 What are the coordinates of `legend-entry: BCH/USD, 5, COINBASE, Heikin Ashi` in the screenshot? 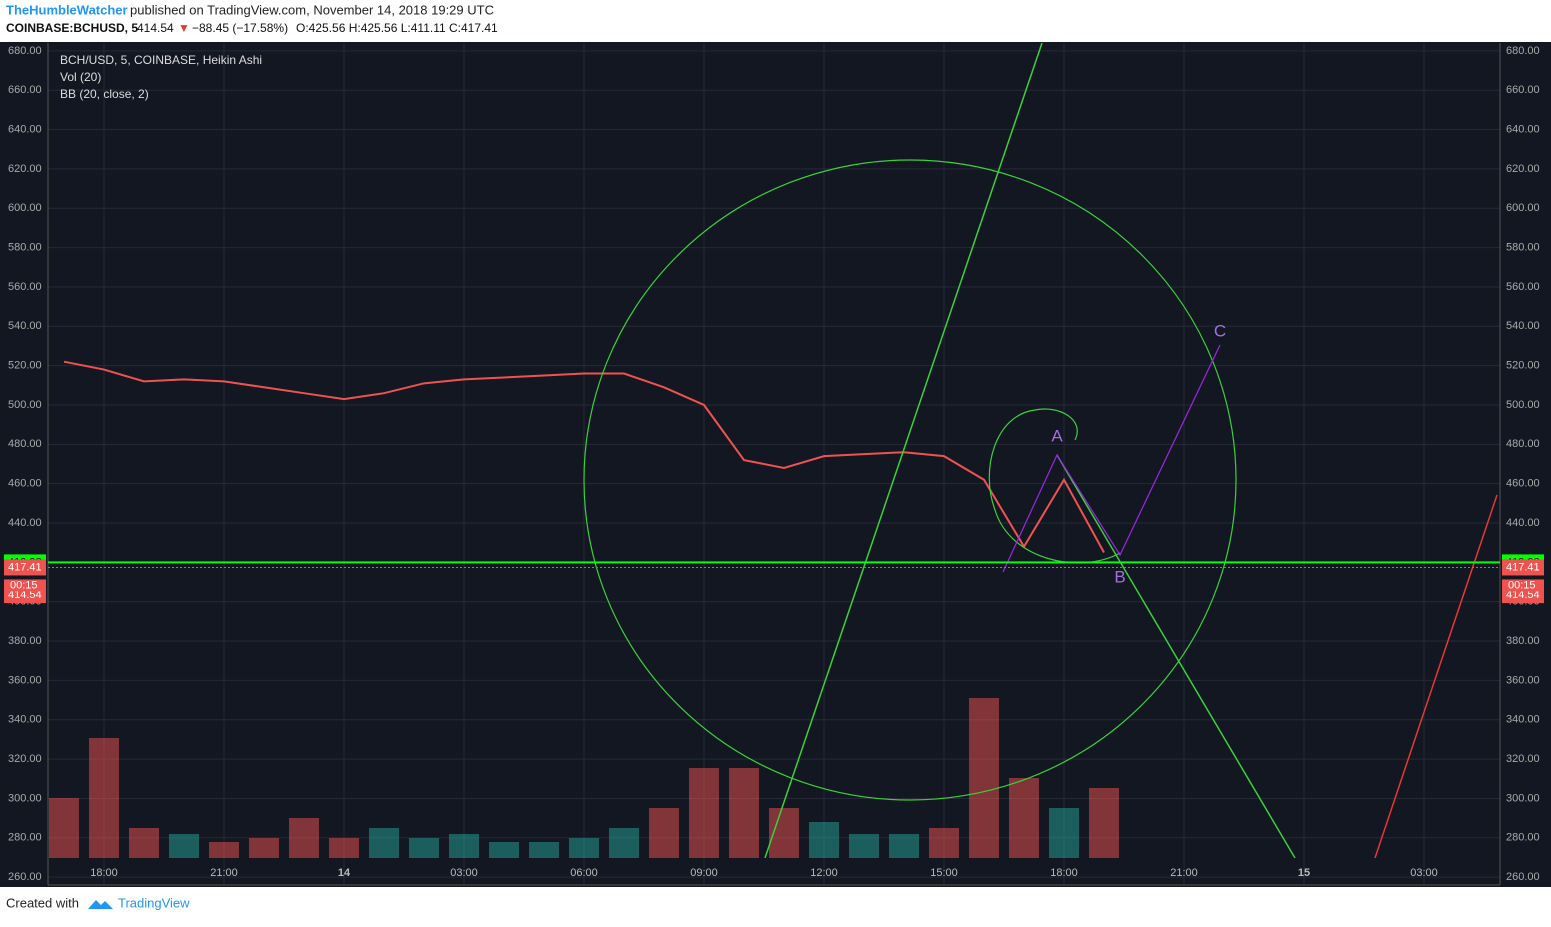 It's located at (161, 60).